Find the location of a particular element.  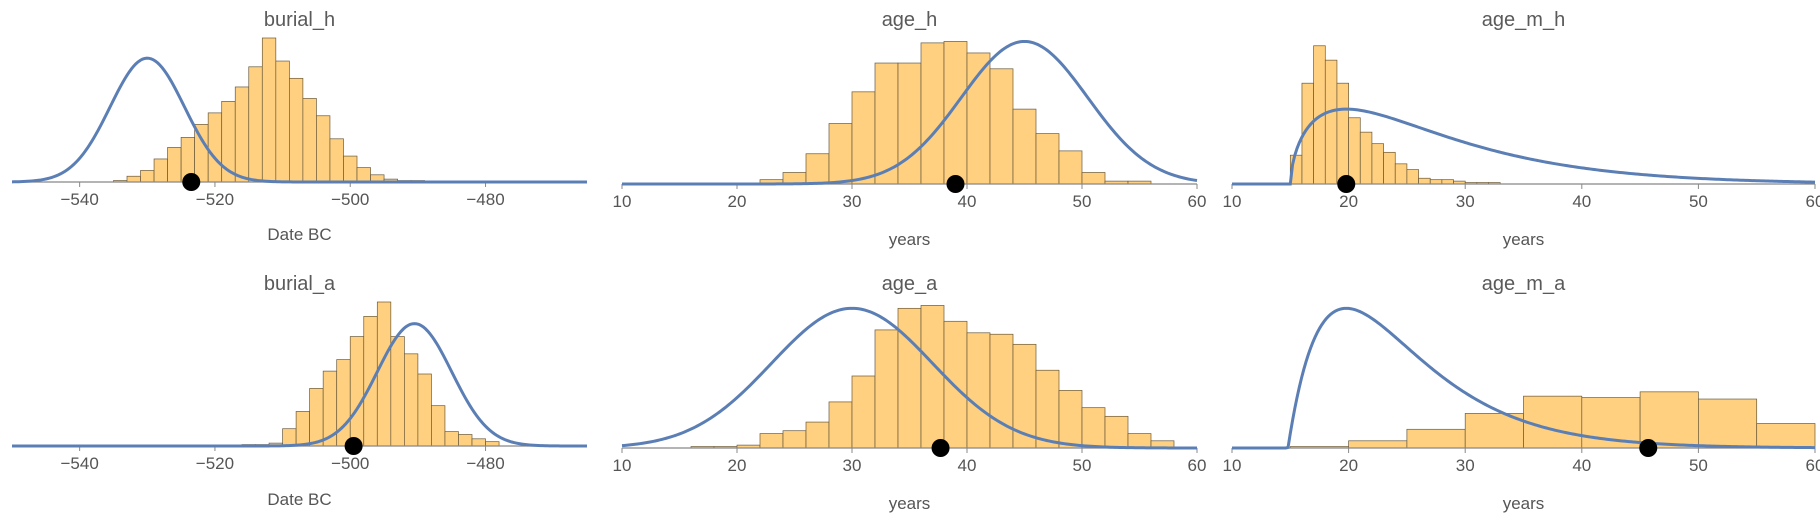

x-tick-label: −520 is located at coordinates (215, 463).